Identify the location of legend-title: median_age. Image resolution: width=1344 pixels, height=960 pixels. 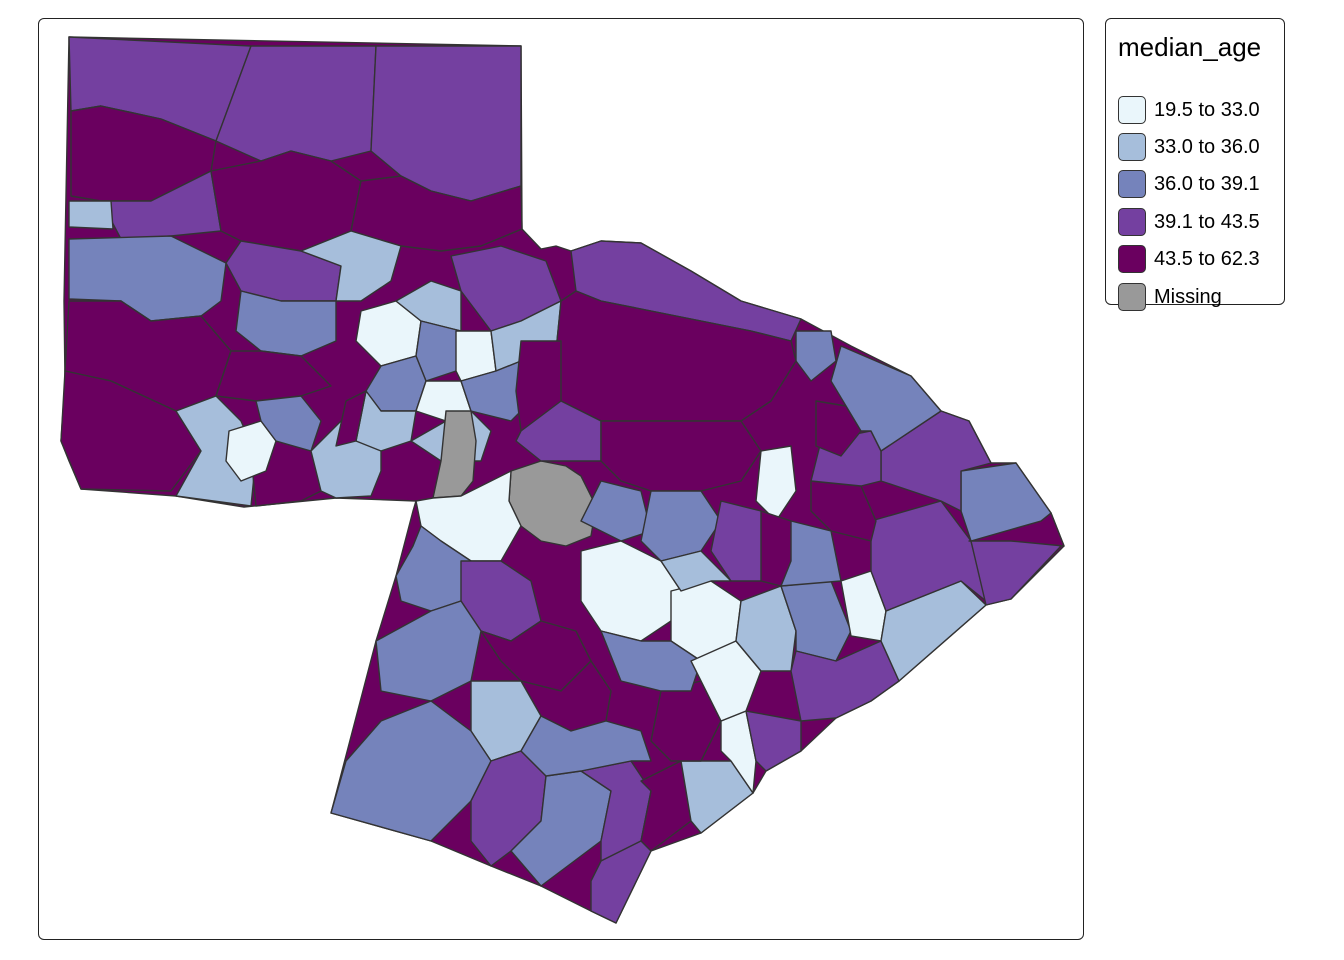
(1190, 47).